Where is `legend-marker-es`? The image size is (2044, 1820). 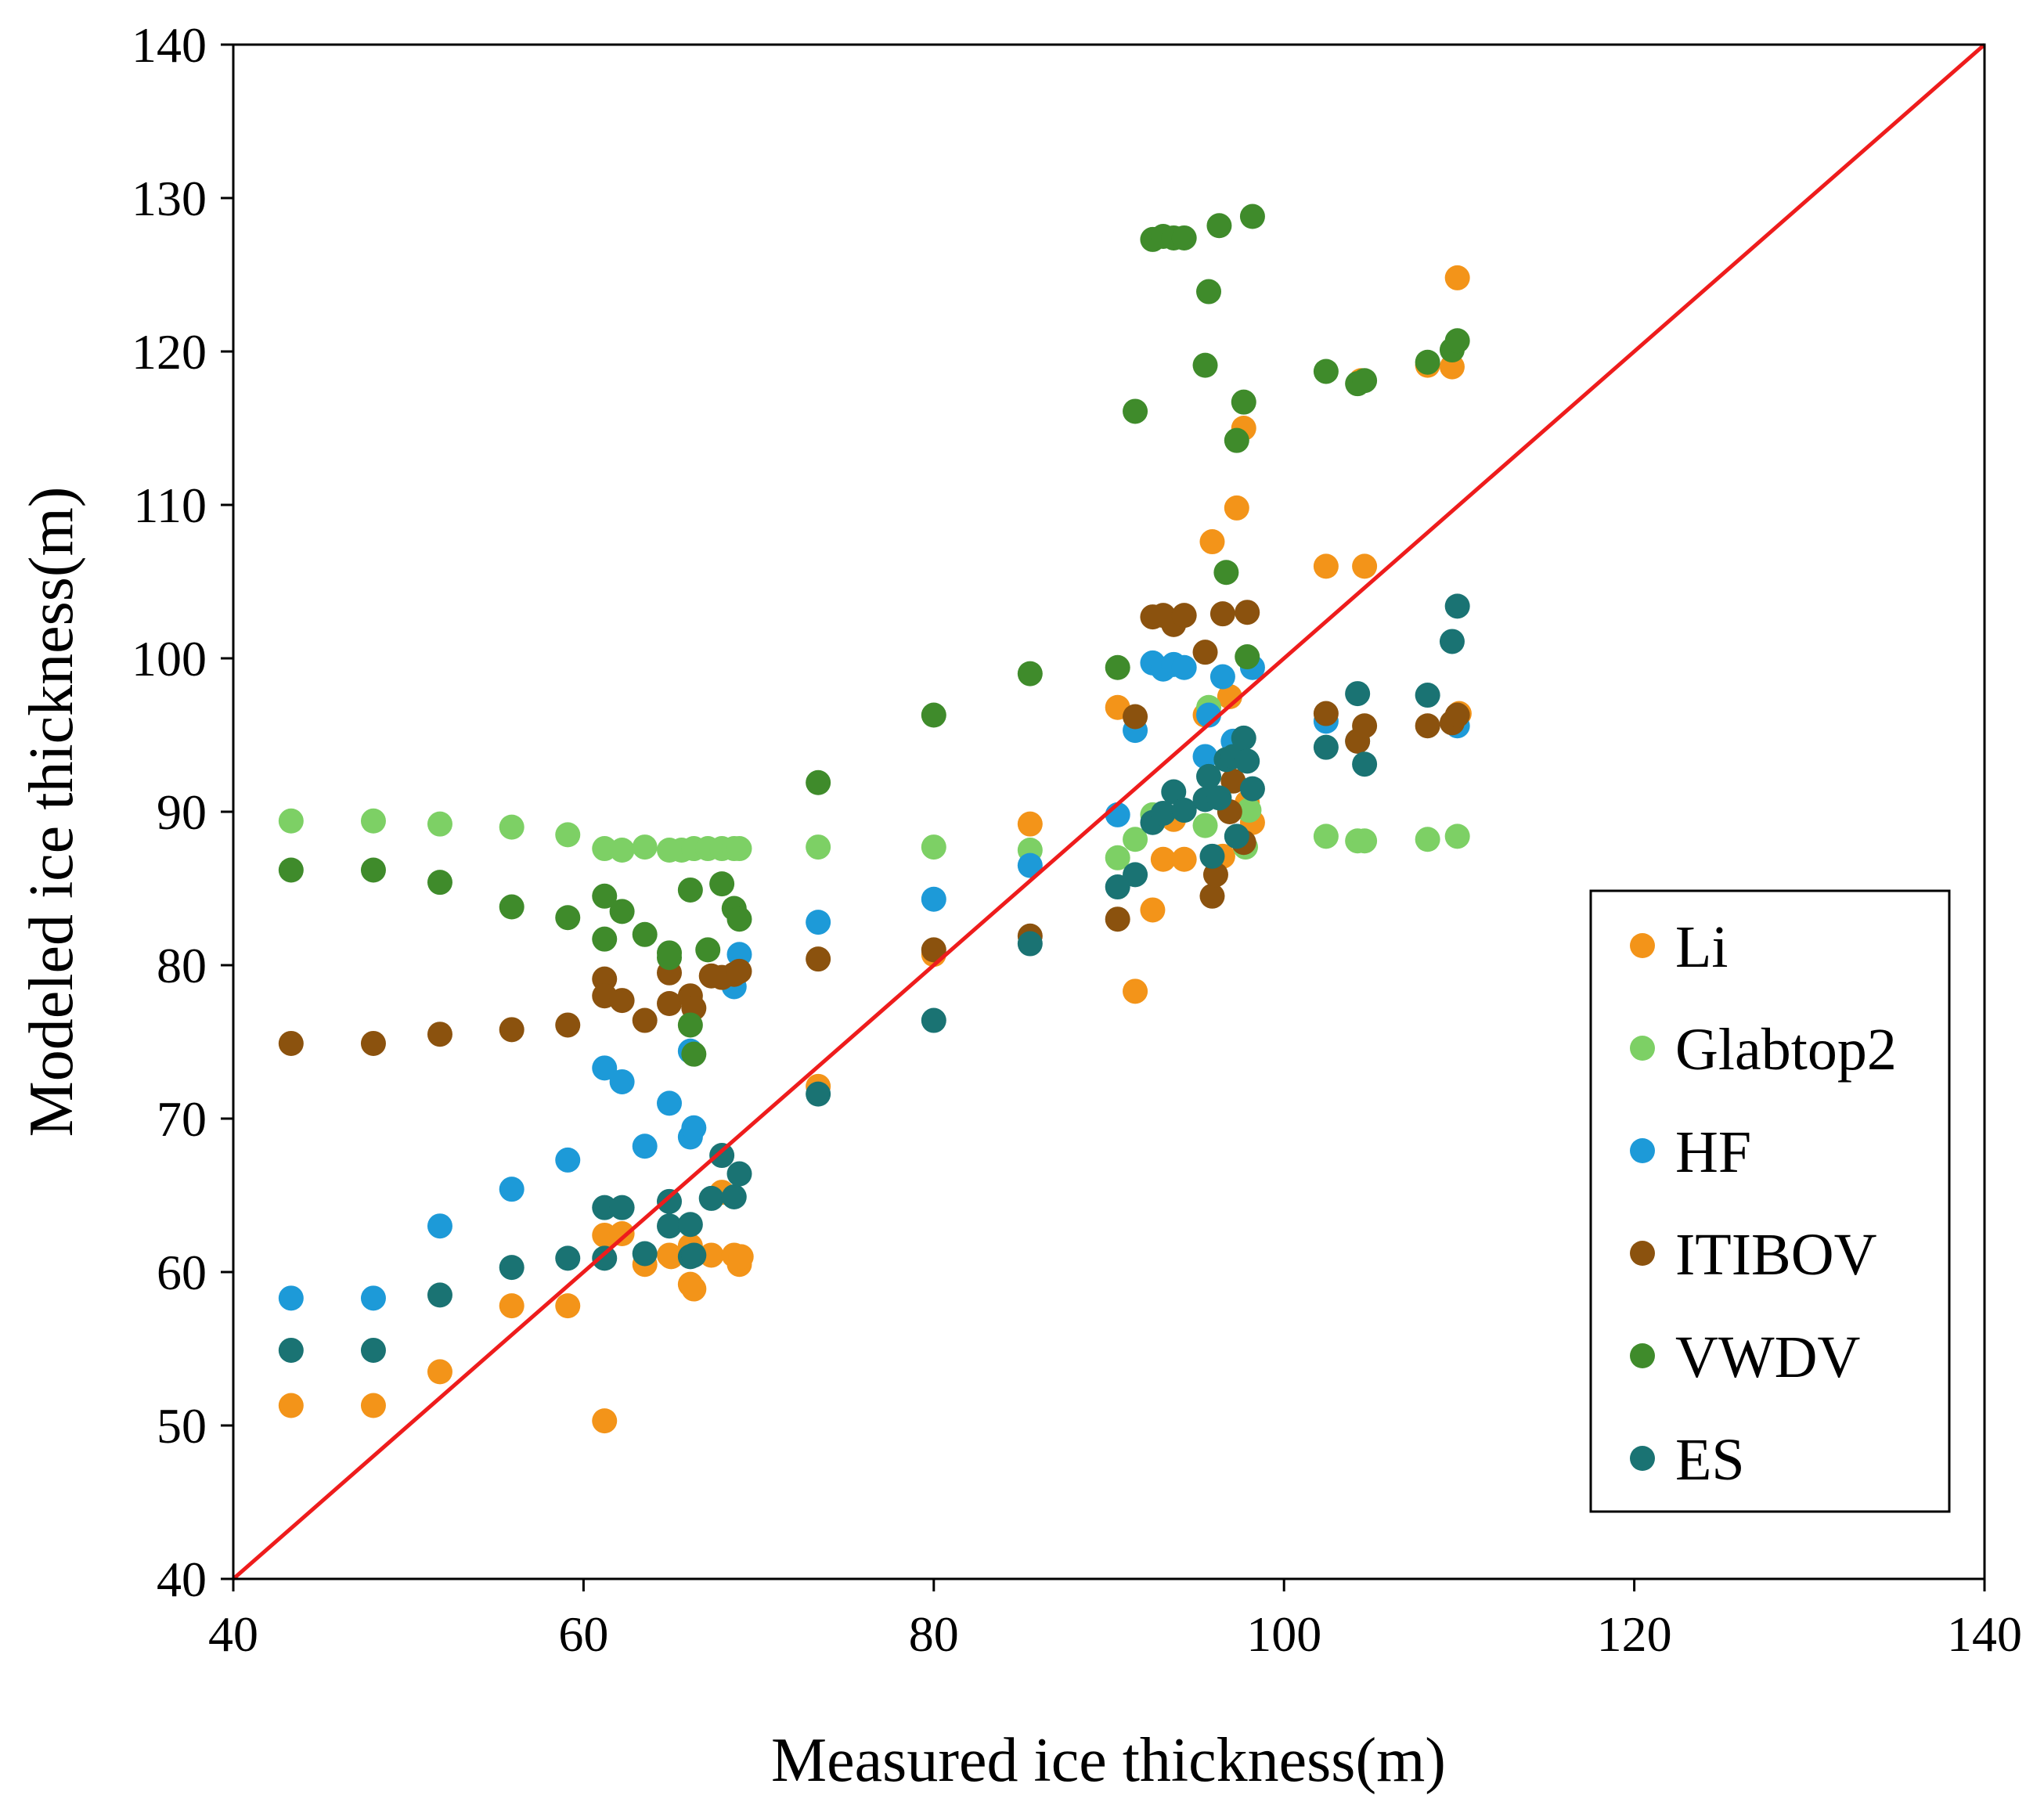
legend-marker-es is located at coordinates (1642, 1458).